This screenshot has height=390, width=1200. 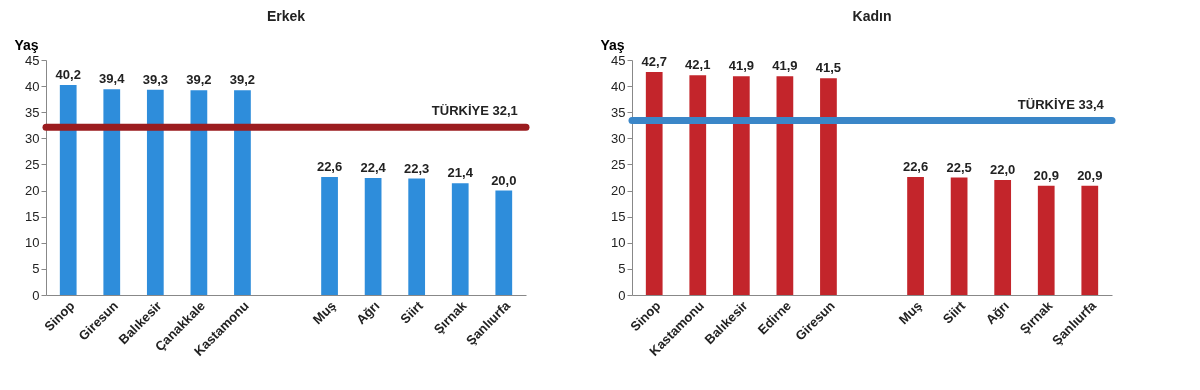 What do you see at coordinates (373, 168) in the screenshot?
I see `data-label: 22,4` at bounding box center [373, 168].